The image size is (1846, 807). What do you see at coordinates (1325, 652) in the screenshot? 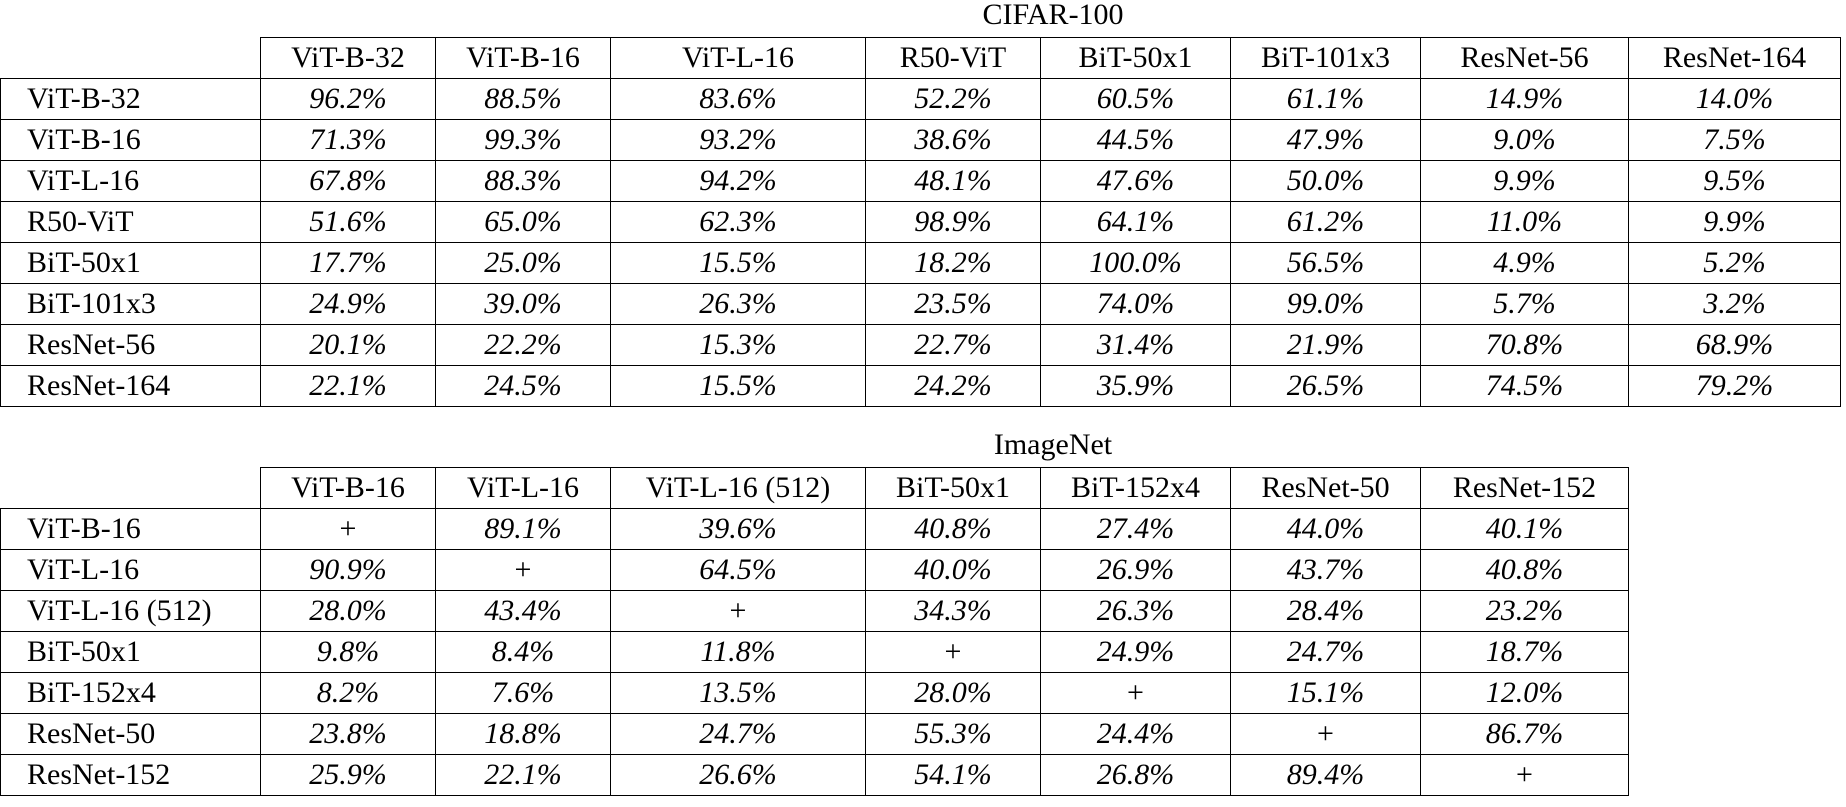
I see `table-cell: 24.7%` at bounding box center [1325, 652].